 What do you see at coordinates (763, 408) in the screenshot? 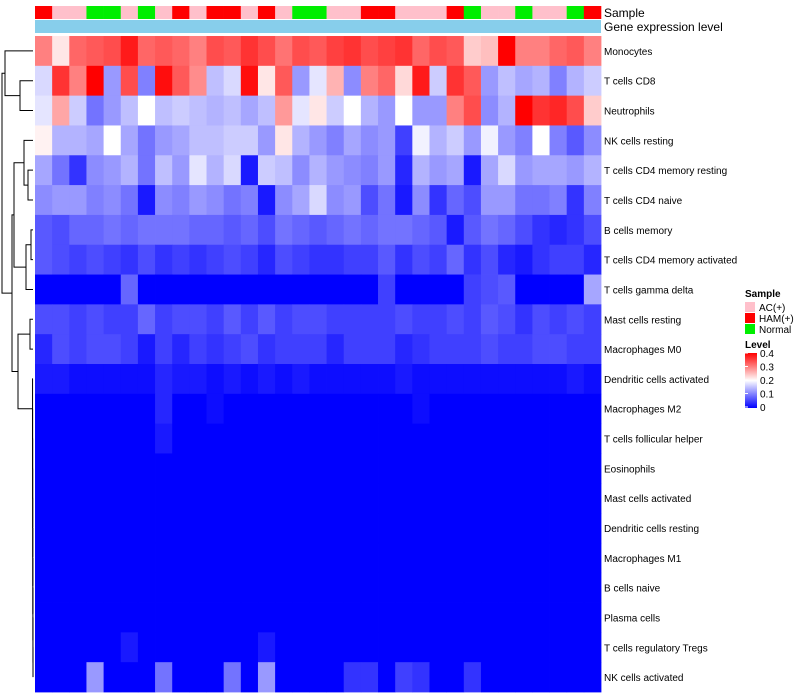
I see `legend-tick-label: 0` at bounding box center [763, 408].